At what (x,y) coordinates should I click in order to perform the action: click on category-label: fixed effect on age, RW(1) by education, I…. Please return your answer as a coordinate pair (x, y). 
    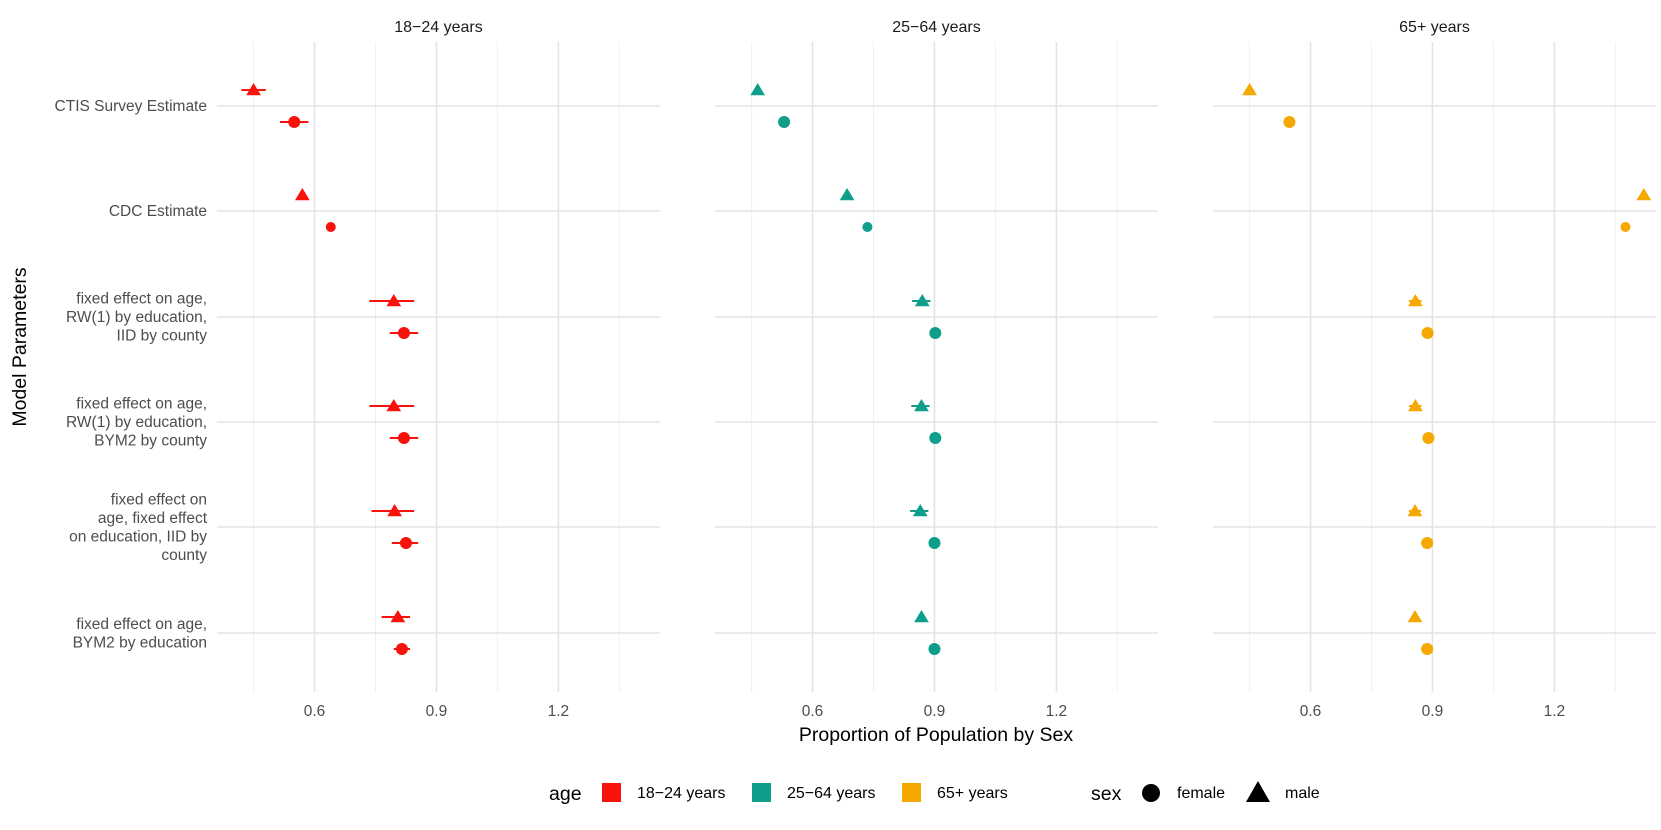
    Looking at the image, I should click on (136, 318).